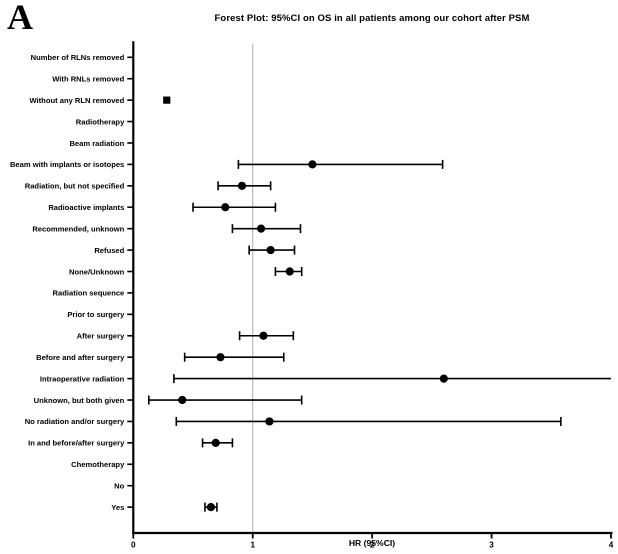 This screenshot has width=618, height=554. Describe the element at coordinates (252, 545) in the screenshot. I see `x-tick-label: 1` at that location.